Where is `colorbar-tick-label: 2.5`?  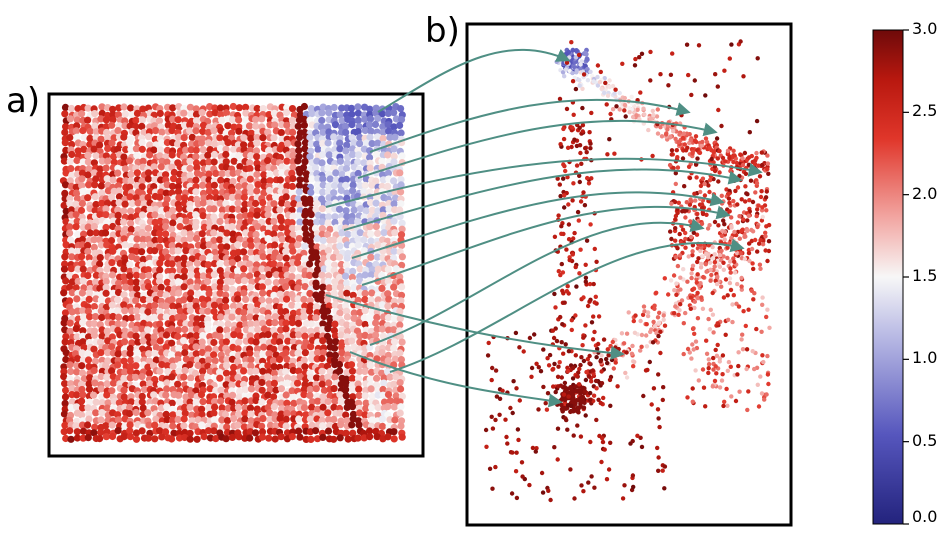 colorbar-tick-label: 2.5 is located at coordinates (925, 111).